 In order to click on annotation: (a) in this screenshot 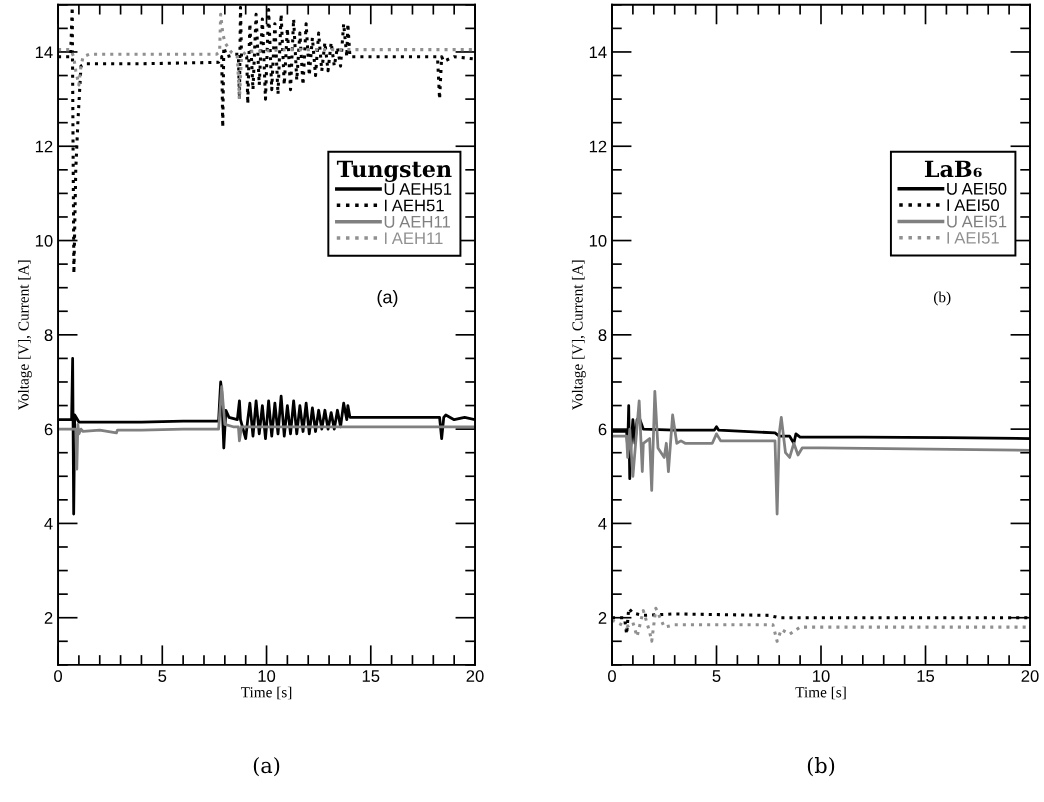, I will do `click(387, 298)`.